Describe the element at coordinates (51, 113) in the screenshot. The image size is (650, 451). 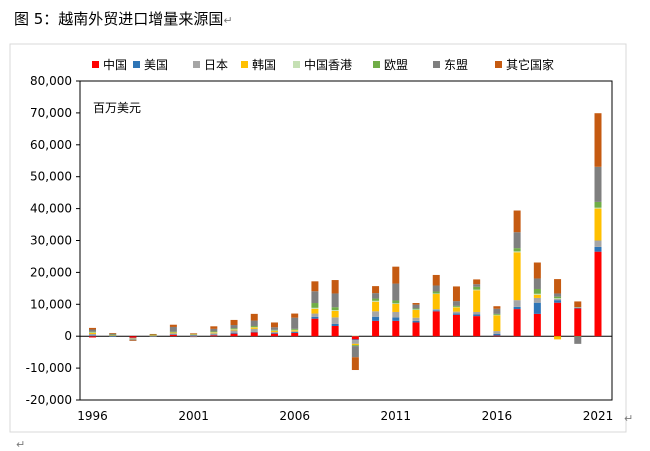
I see `y-tick-label: 70,000` at that location.